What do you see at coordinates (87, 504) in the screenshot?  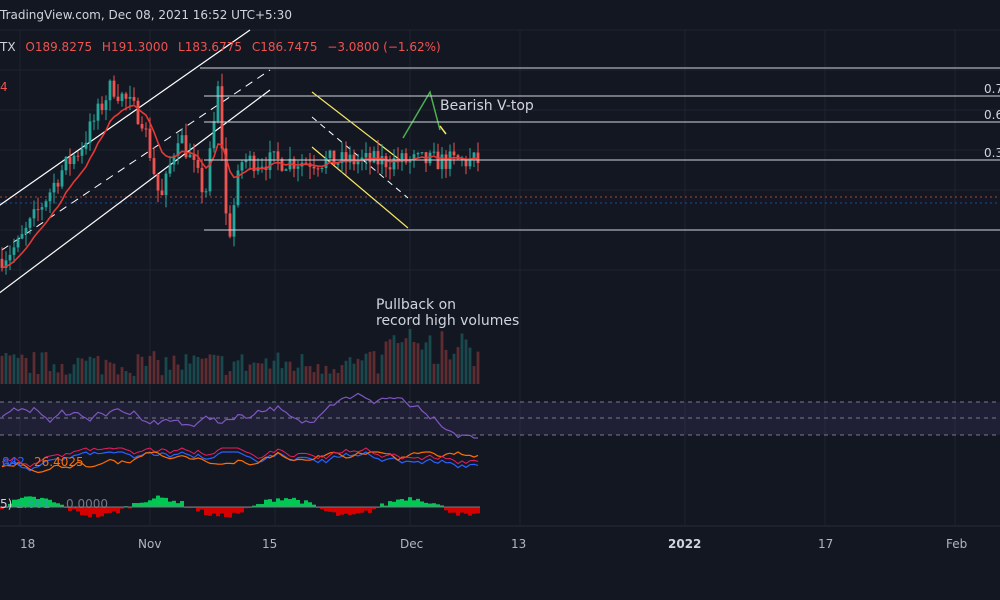 I see `ao-zero-value: 0.0000` at bounding box center [87, 504].